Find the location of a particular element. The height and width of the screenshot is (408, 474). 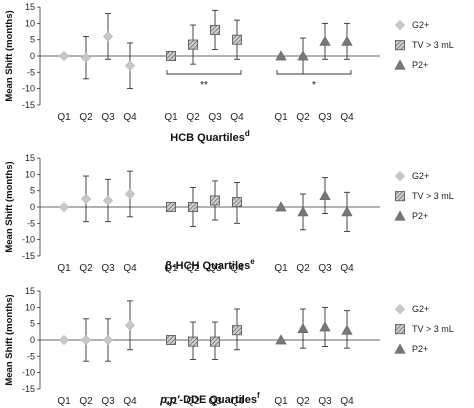

x-axis-label: β-HCH Quartilese is located at coordinates (210, 264).